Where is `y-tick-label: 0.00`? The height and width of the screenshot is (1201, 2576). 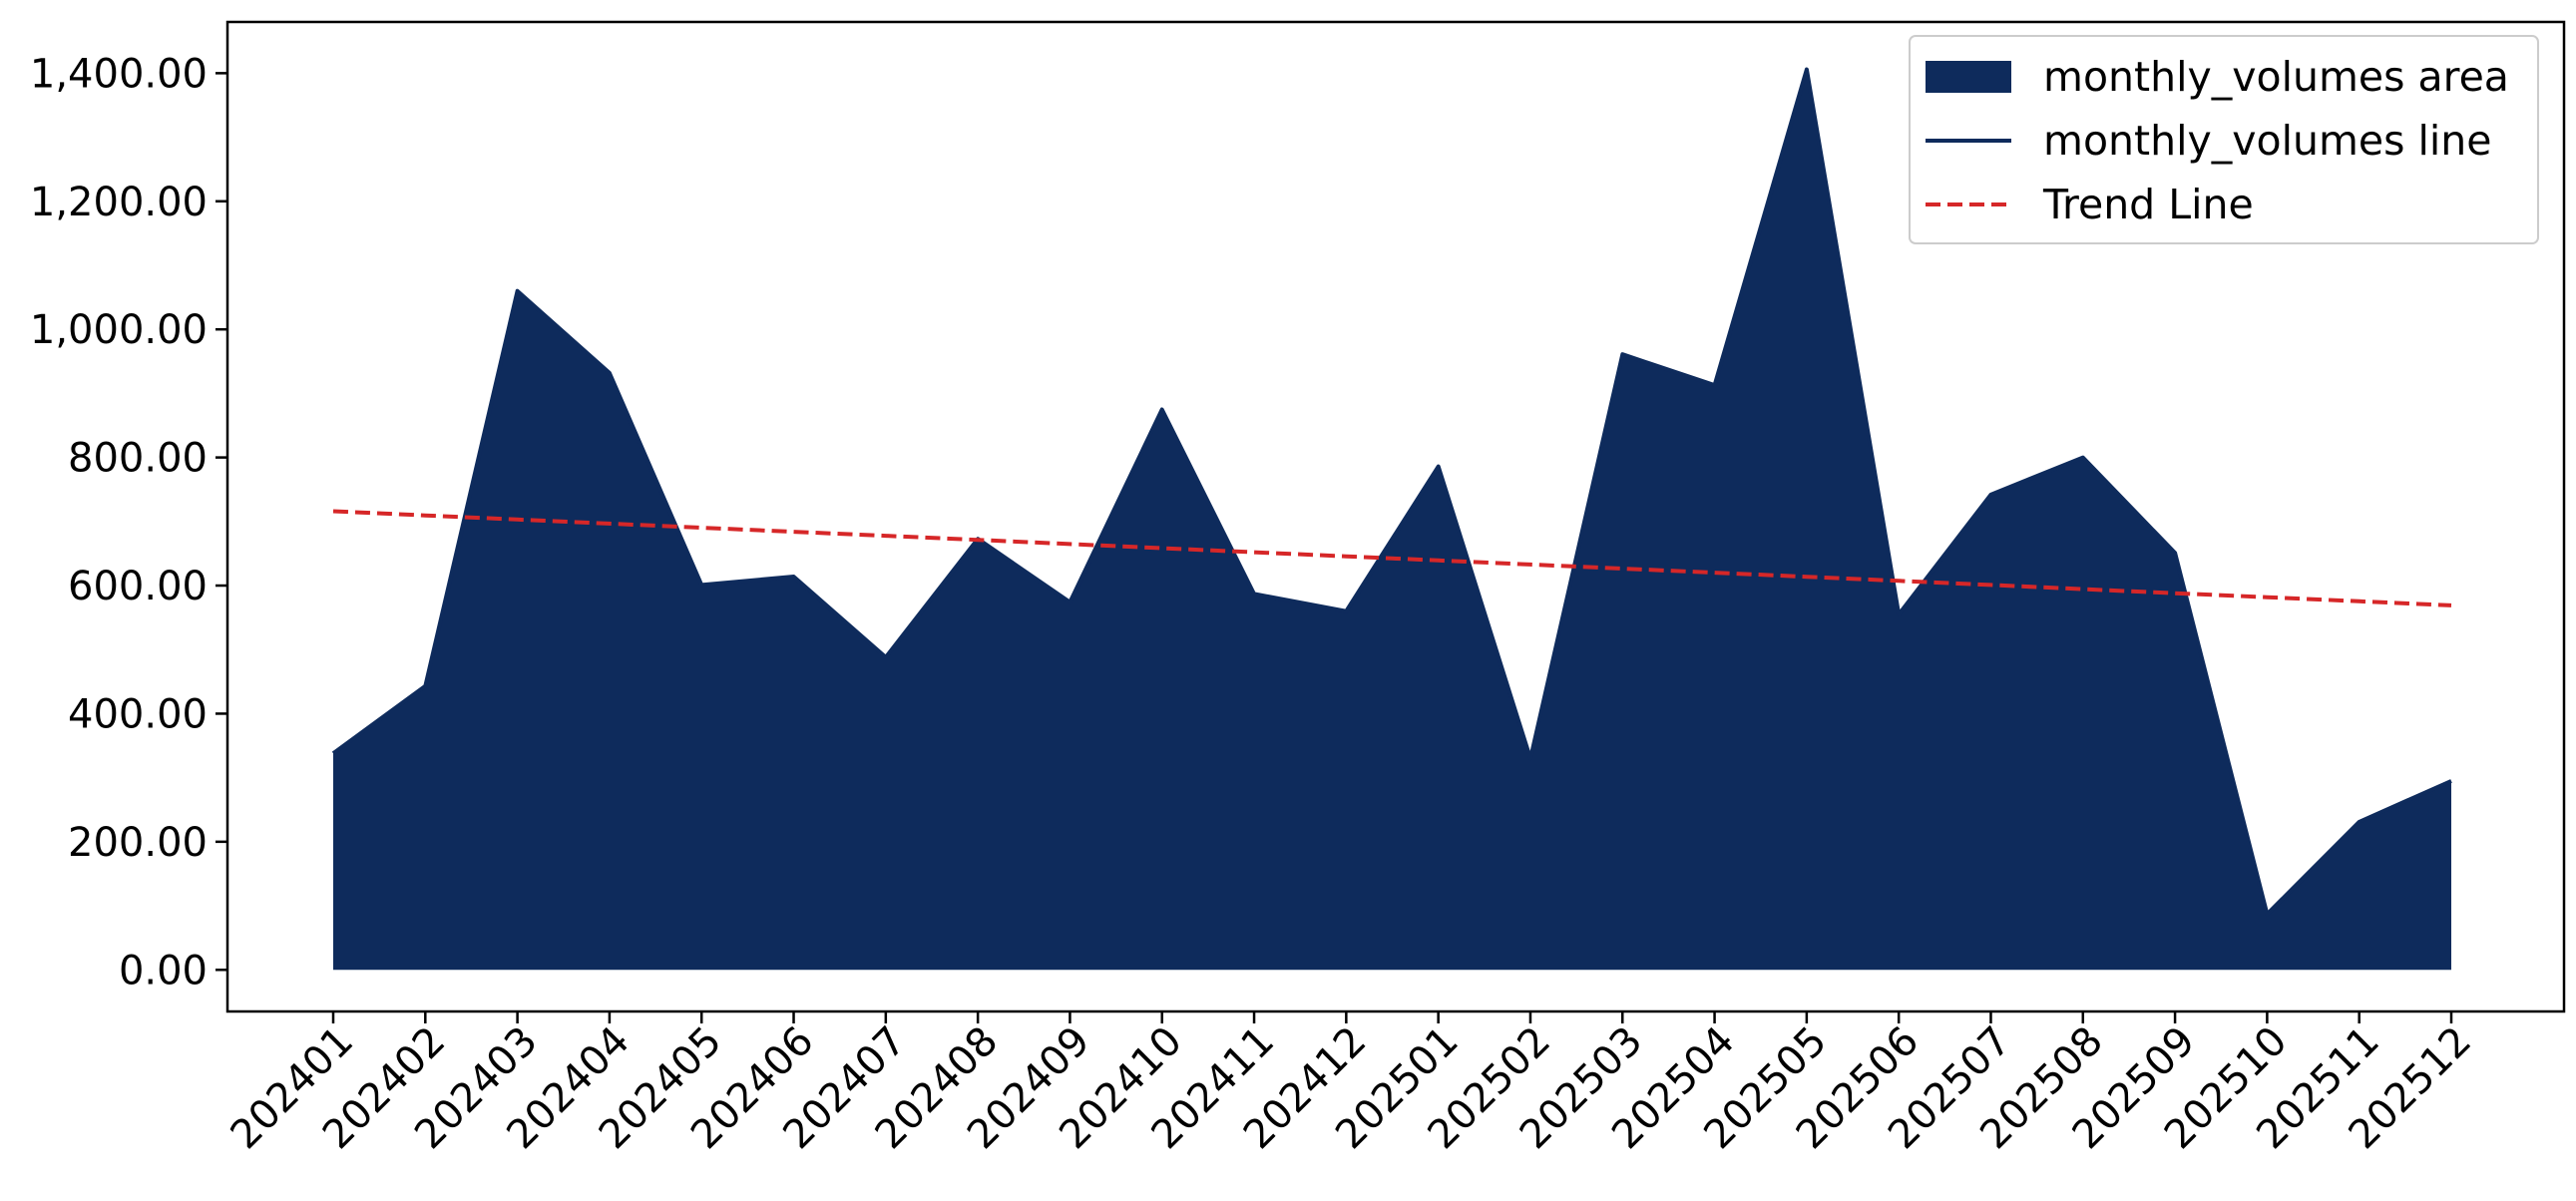
y-tick-label: 0.00 is located at coordinates (163, 971).